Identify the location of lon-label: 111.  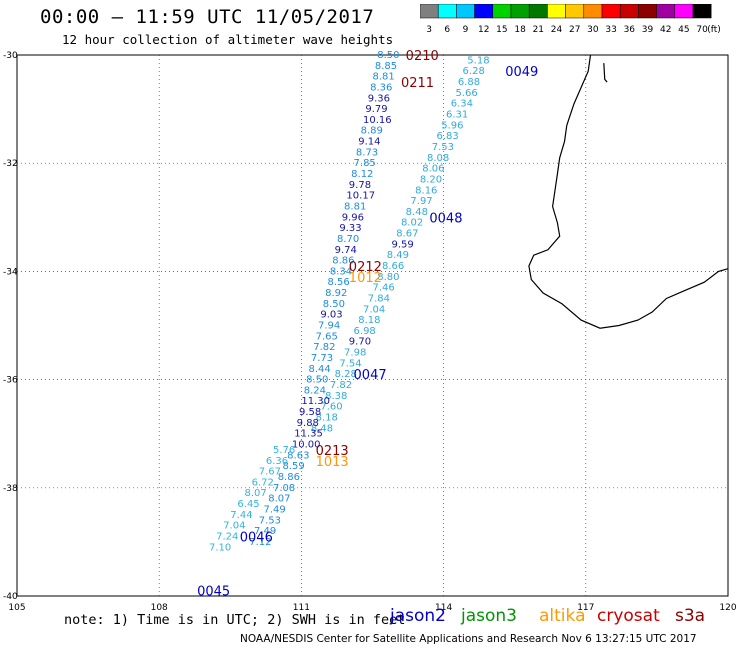
(301, 608).